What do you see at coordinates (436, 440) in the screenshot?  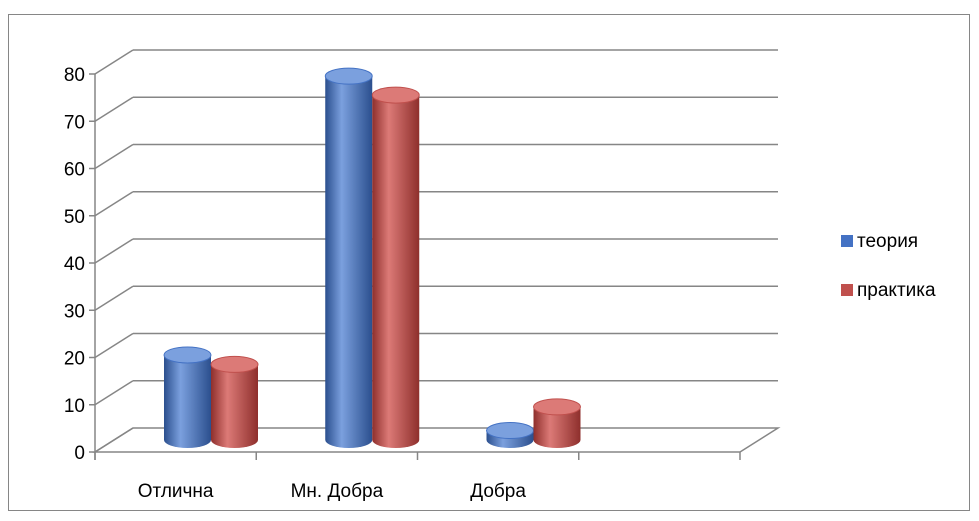 I see `floor` at bounding box center [436, 440].